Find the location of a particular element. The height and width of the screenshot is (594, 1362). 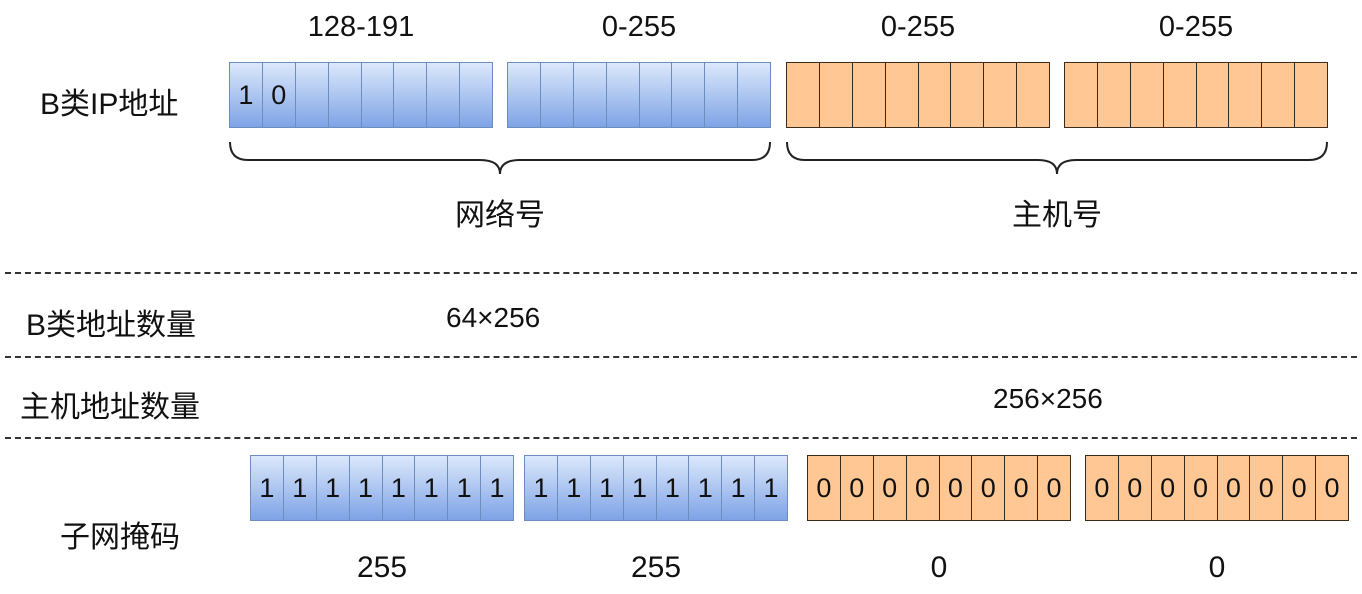

host-id-label: 主机号 is located at coordinates (1057, 215).